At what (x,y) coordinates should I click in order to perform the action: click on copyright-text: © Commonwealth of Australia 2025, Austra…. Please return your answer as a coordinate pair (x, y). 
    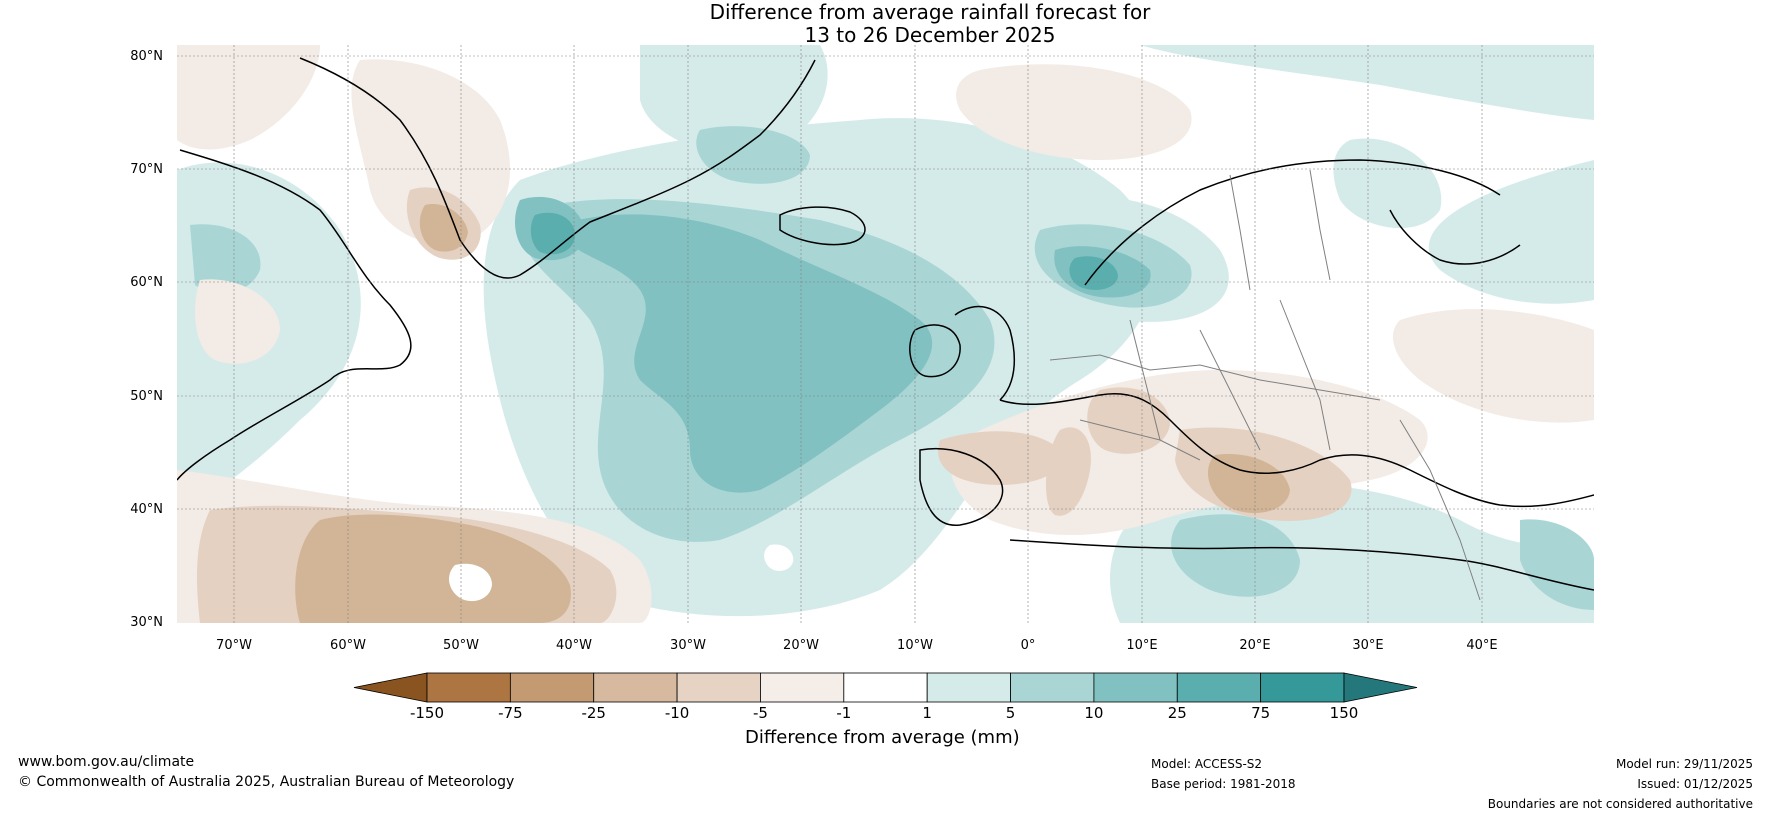
    Looking at the image, I should click on (266, 782).